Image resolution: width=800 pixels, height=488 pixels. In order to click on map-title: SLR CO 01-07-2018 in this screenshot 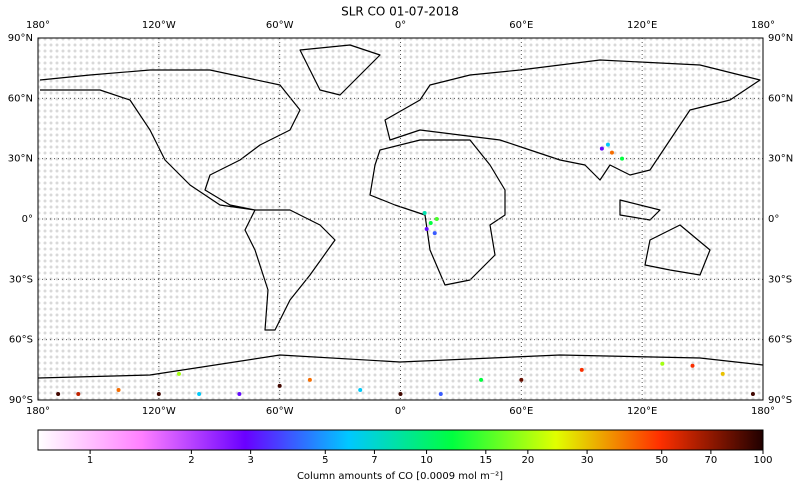, I will do `click(400, 12)`.